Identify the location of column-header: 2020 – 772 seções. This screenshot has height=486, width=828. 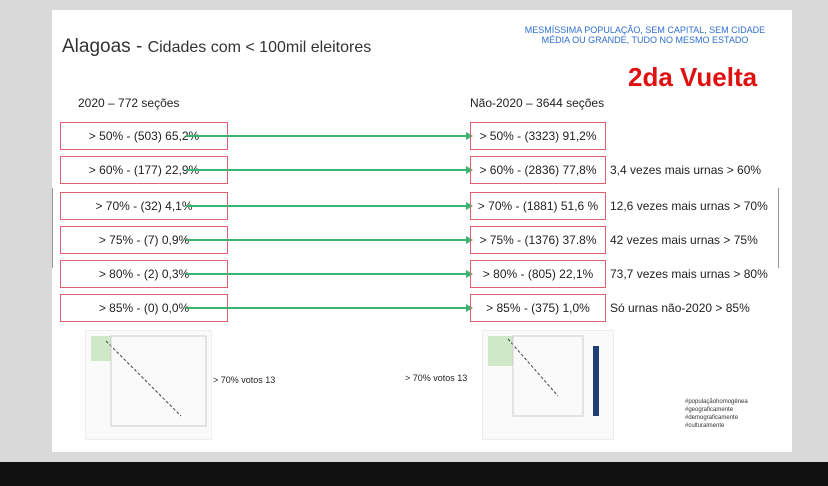
(129, 103).